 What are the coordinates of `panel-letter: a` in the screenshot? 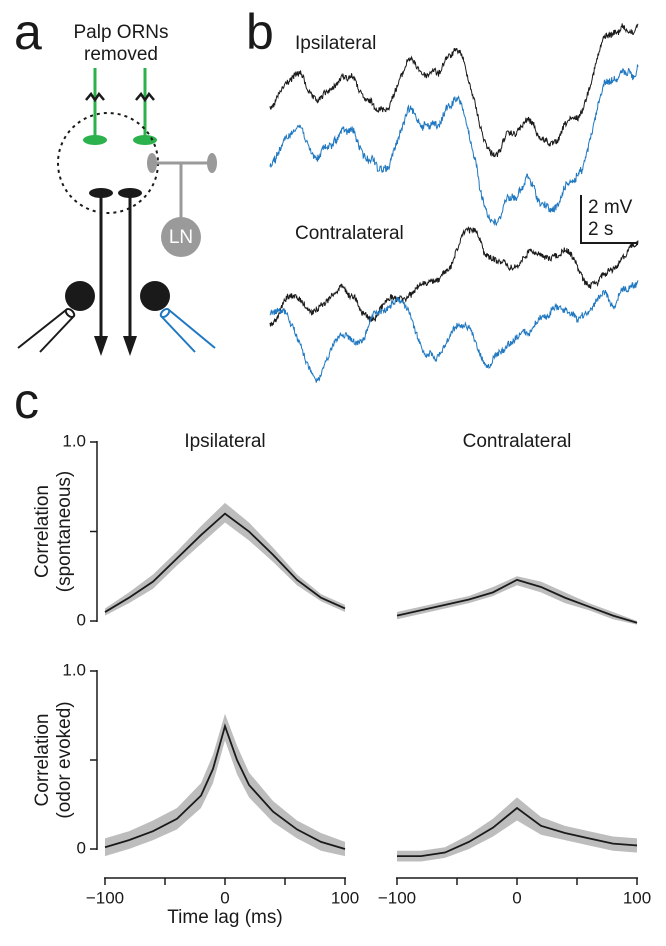 It's located at (28, 32).